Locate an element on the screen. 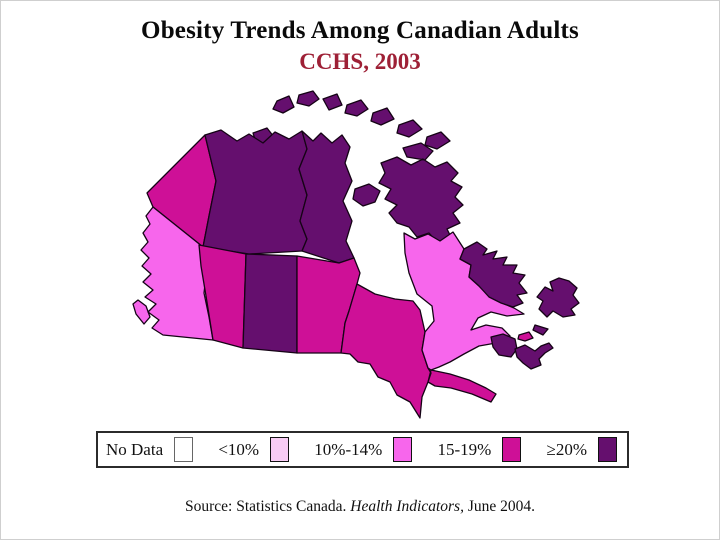  region-ontario is located at coordinates (418, 351).